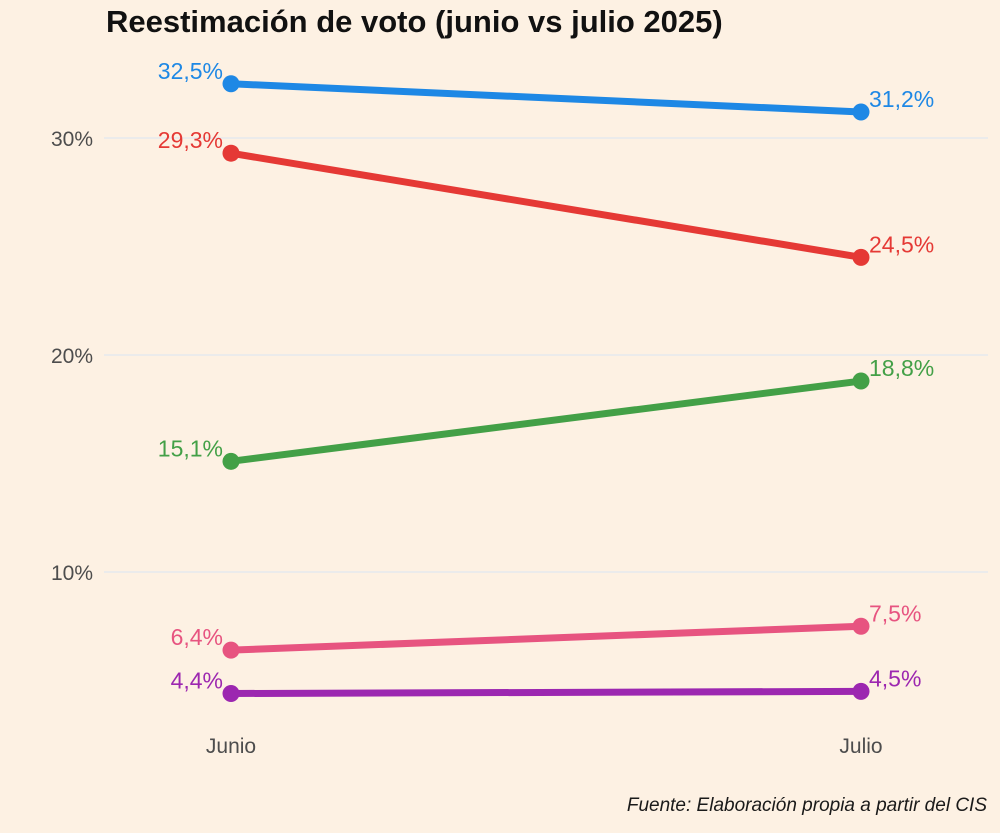 This screenshot has height=833, width=1000. I want to click on y-tick-label: 30%, so click(72, 139).